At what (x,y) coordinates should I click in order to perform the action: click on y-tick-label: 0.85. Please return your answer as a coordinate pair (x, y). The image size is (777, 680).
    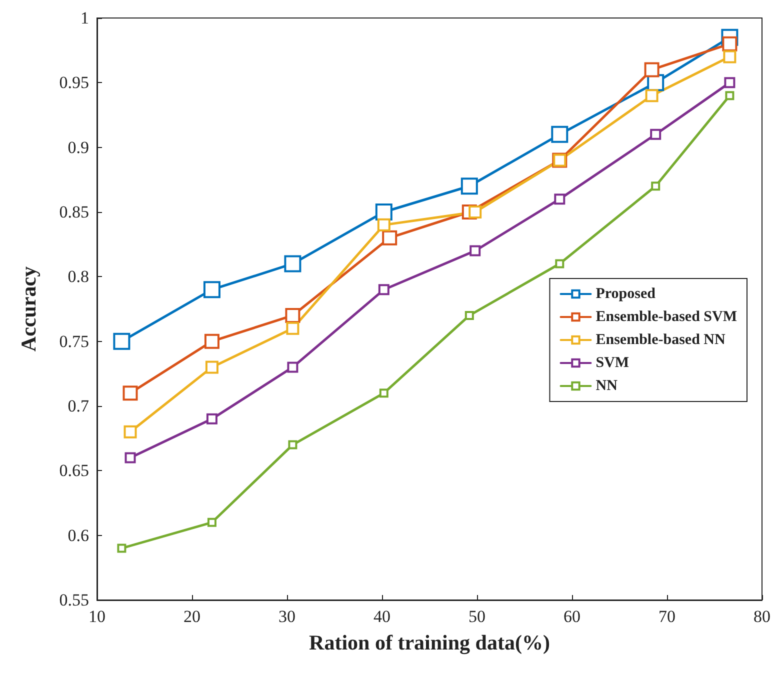
    Looking at the image, I should click on (74, 212).